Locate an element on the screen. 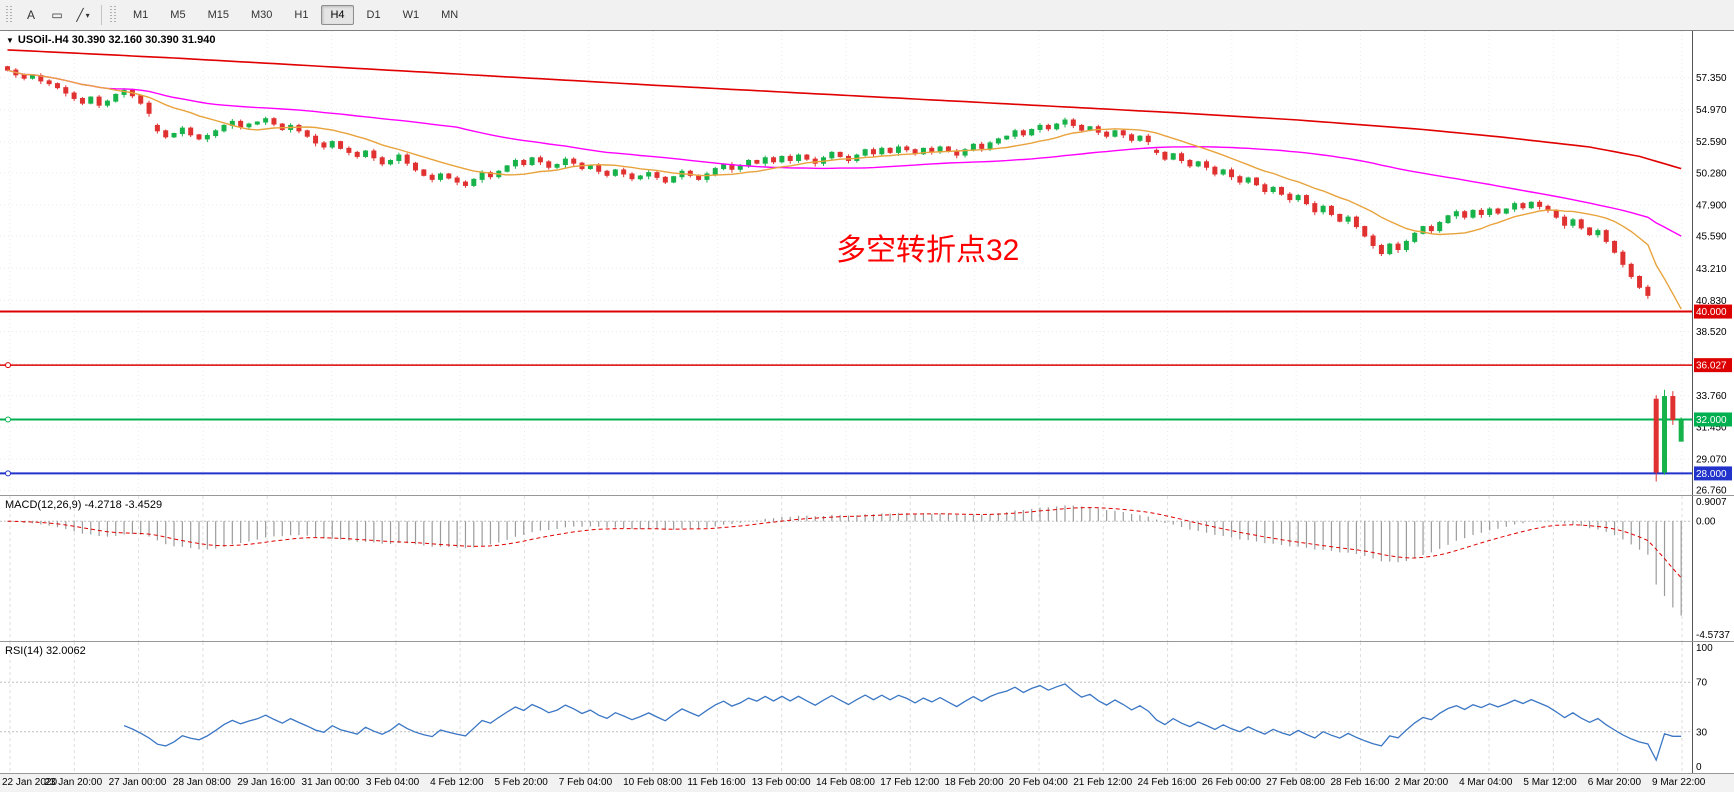  timeframe-m5-button: M5 is located at coordinates (178, 15).